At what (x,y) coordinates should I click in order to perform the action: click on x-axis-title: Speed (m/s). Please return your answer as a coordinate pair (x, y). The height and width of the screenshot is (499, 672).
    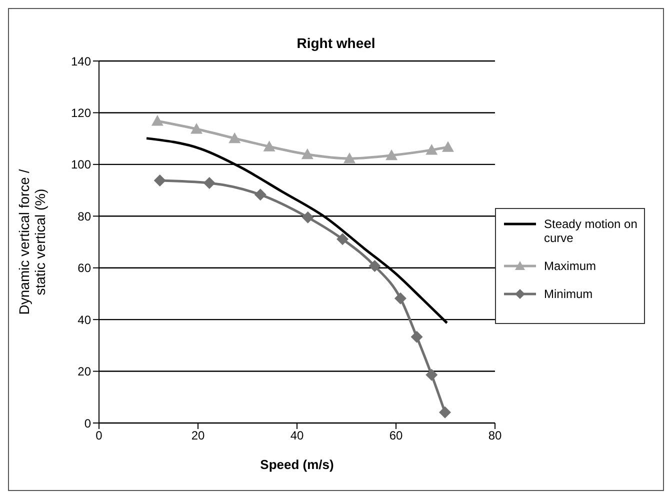
    Looking at the image, I should click on (297, 464).